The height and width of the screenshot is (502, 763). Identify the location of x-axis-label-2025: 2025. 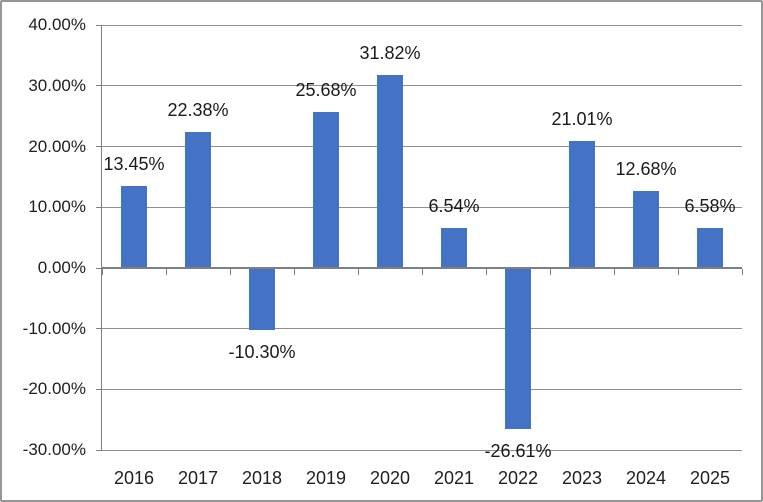
(710, 478).